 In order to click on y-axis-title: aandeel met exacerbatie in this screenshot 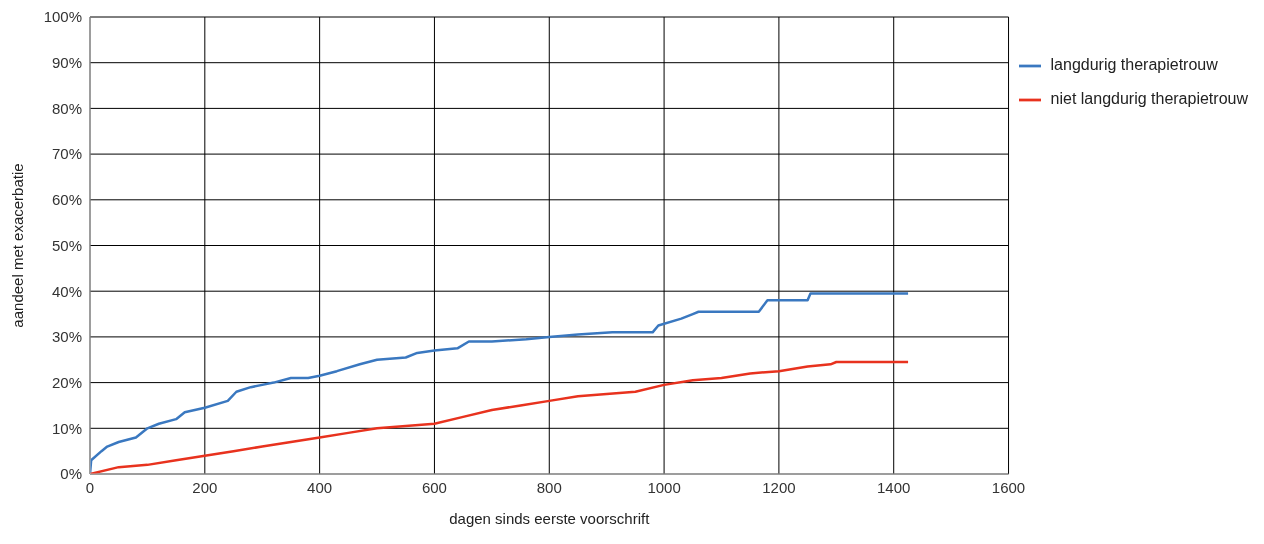, I will do `click(18, 245)`.